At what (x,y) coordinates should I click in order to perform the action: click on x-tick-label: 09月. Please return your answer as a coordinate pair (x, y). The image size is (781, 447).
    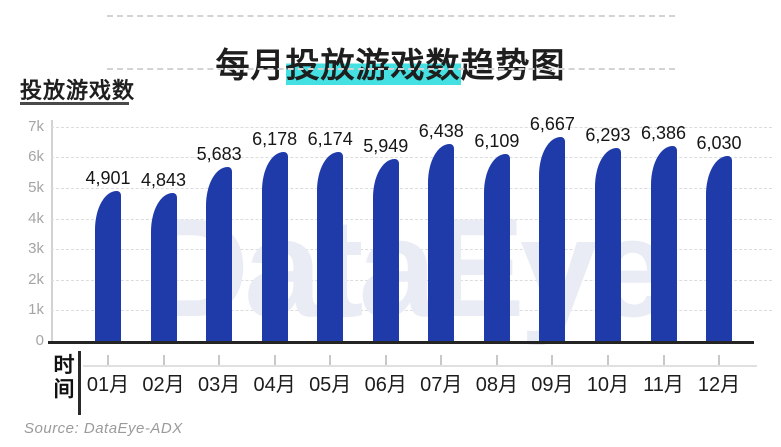
    Looking at the image, I should click on (552, 385).